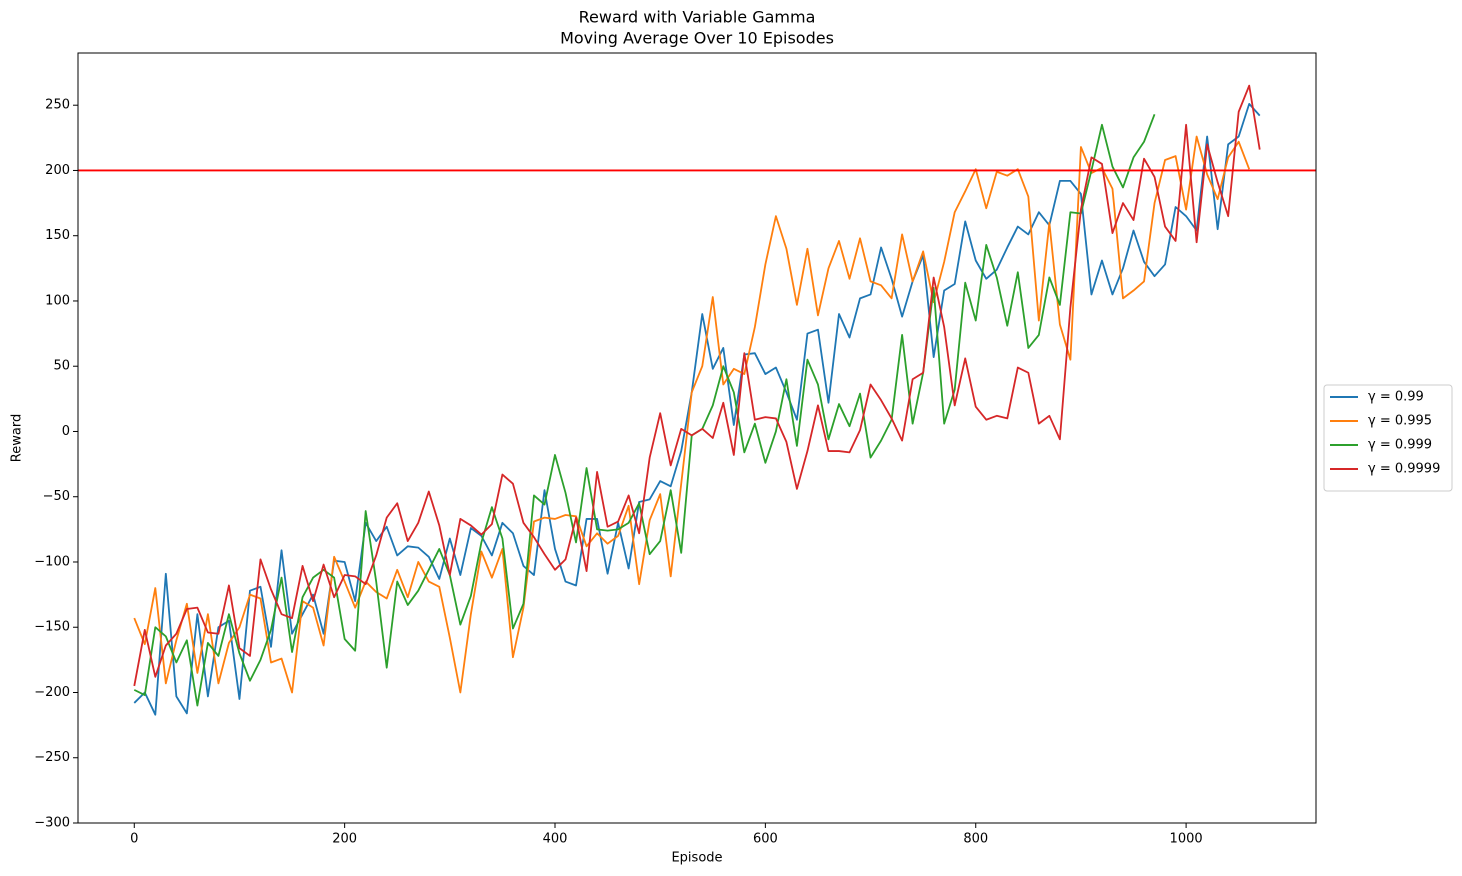 The image size is (1462, 876). What do you see at coordinates (344, 839) in the screenshot?
I see `x-tick-label: 200` at bounding box center [344, 839].